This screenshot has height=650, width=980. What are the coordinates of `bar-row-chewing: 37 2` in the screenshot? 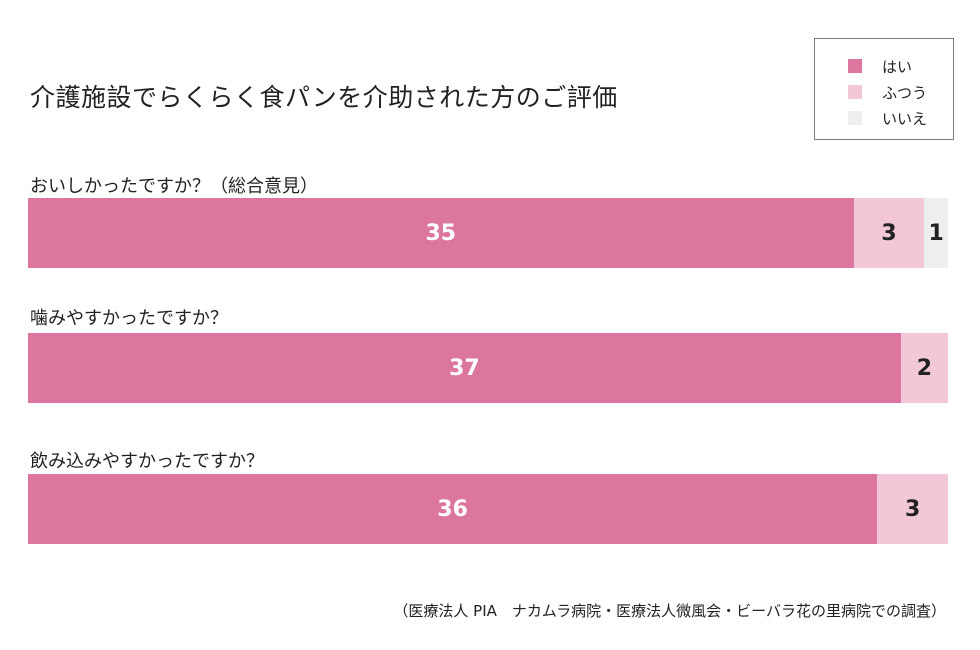 It's located at (488, 368).